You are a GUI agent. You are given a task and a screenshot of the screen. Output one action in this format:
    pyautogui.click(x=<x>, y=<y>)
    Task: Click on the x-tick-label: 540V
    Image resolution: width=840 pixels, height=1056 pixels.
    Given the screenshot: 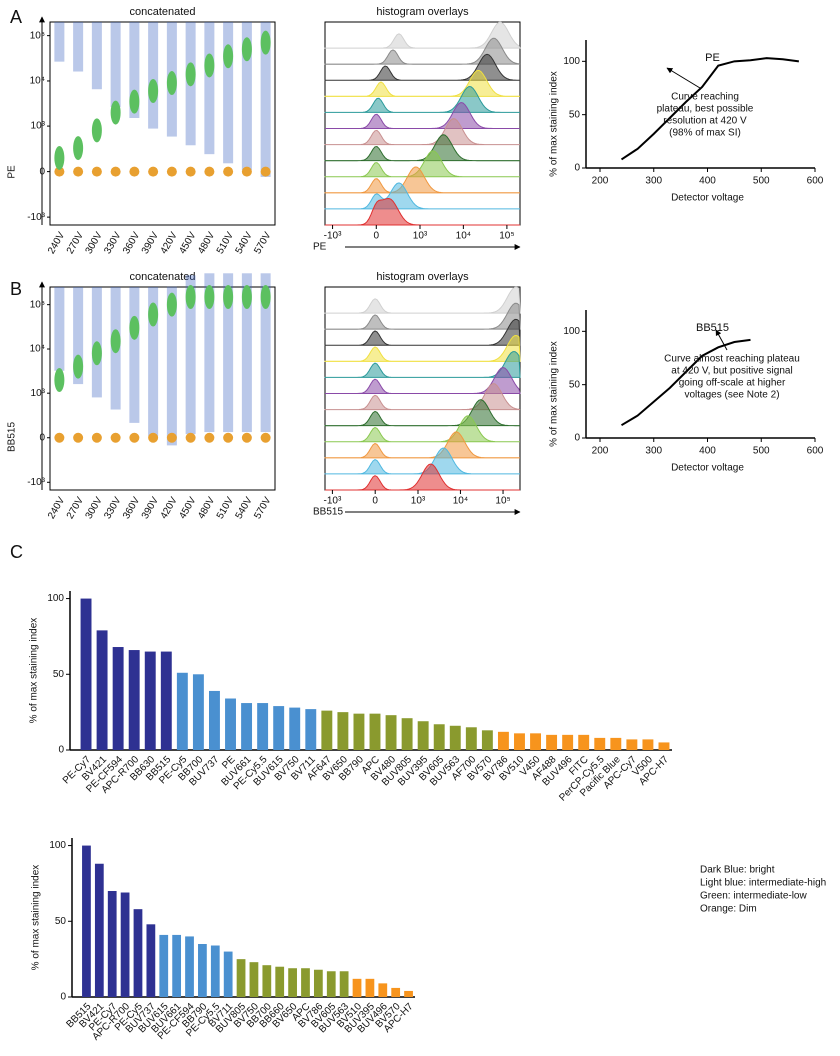 What is the action you would take?
    pyautogui.click(x=244, y=508)
    